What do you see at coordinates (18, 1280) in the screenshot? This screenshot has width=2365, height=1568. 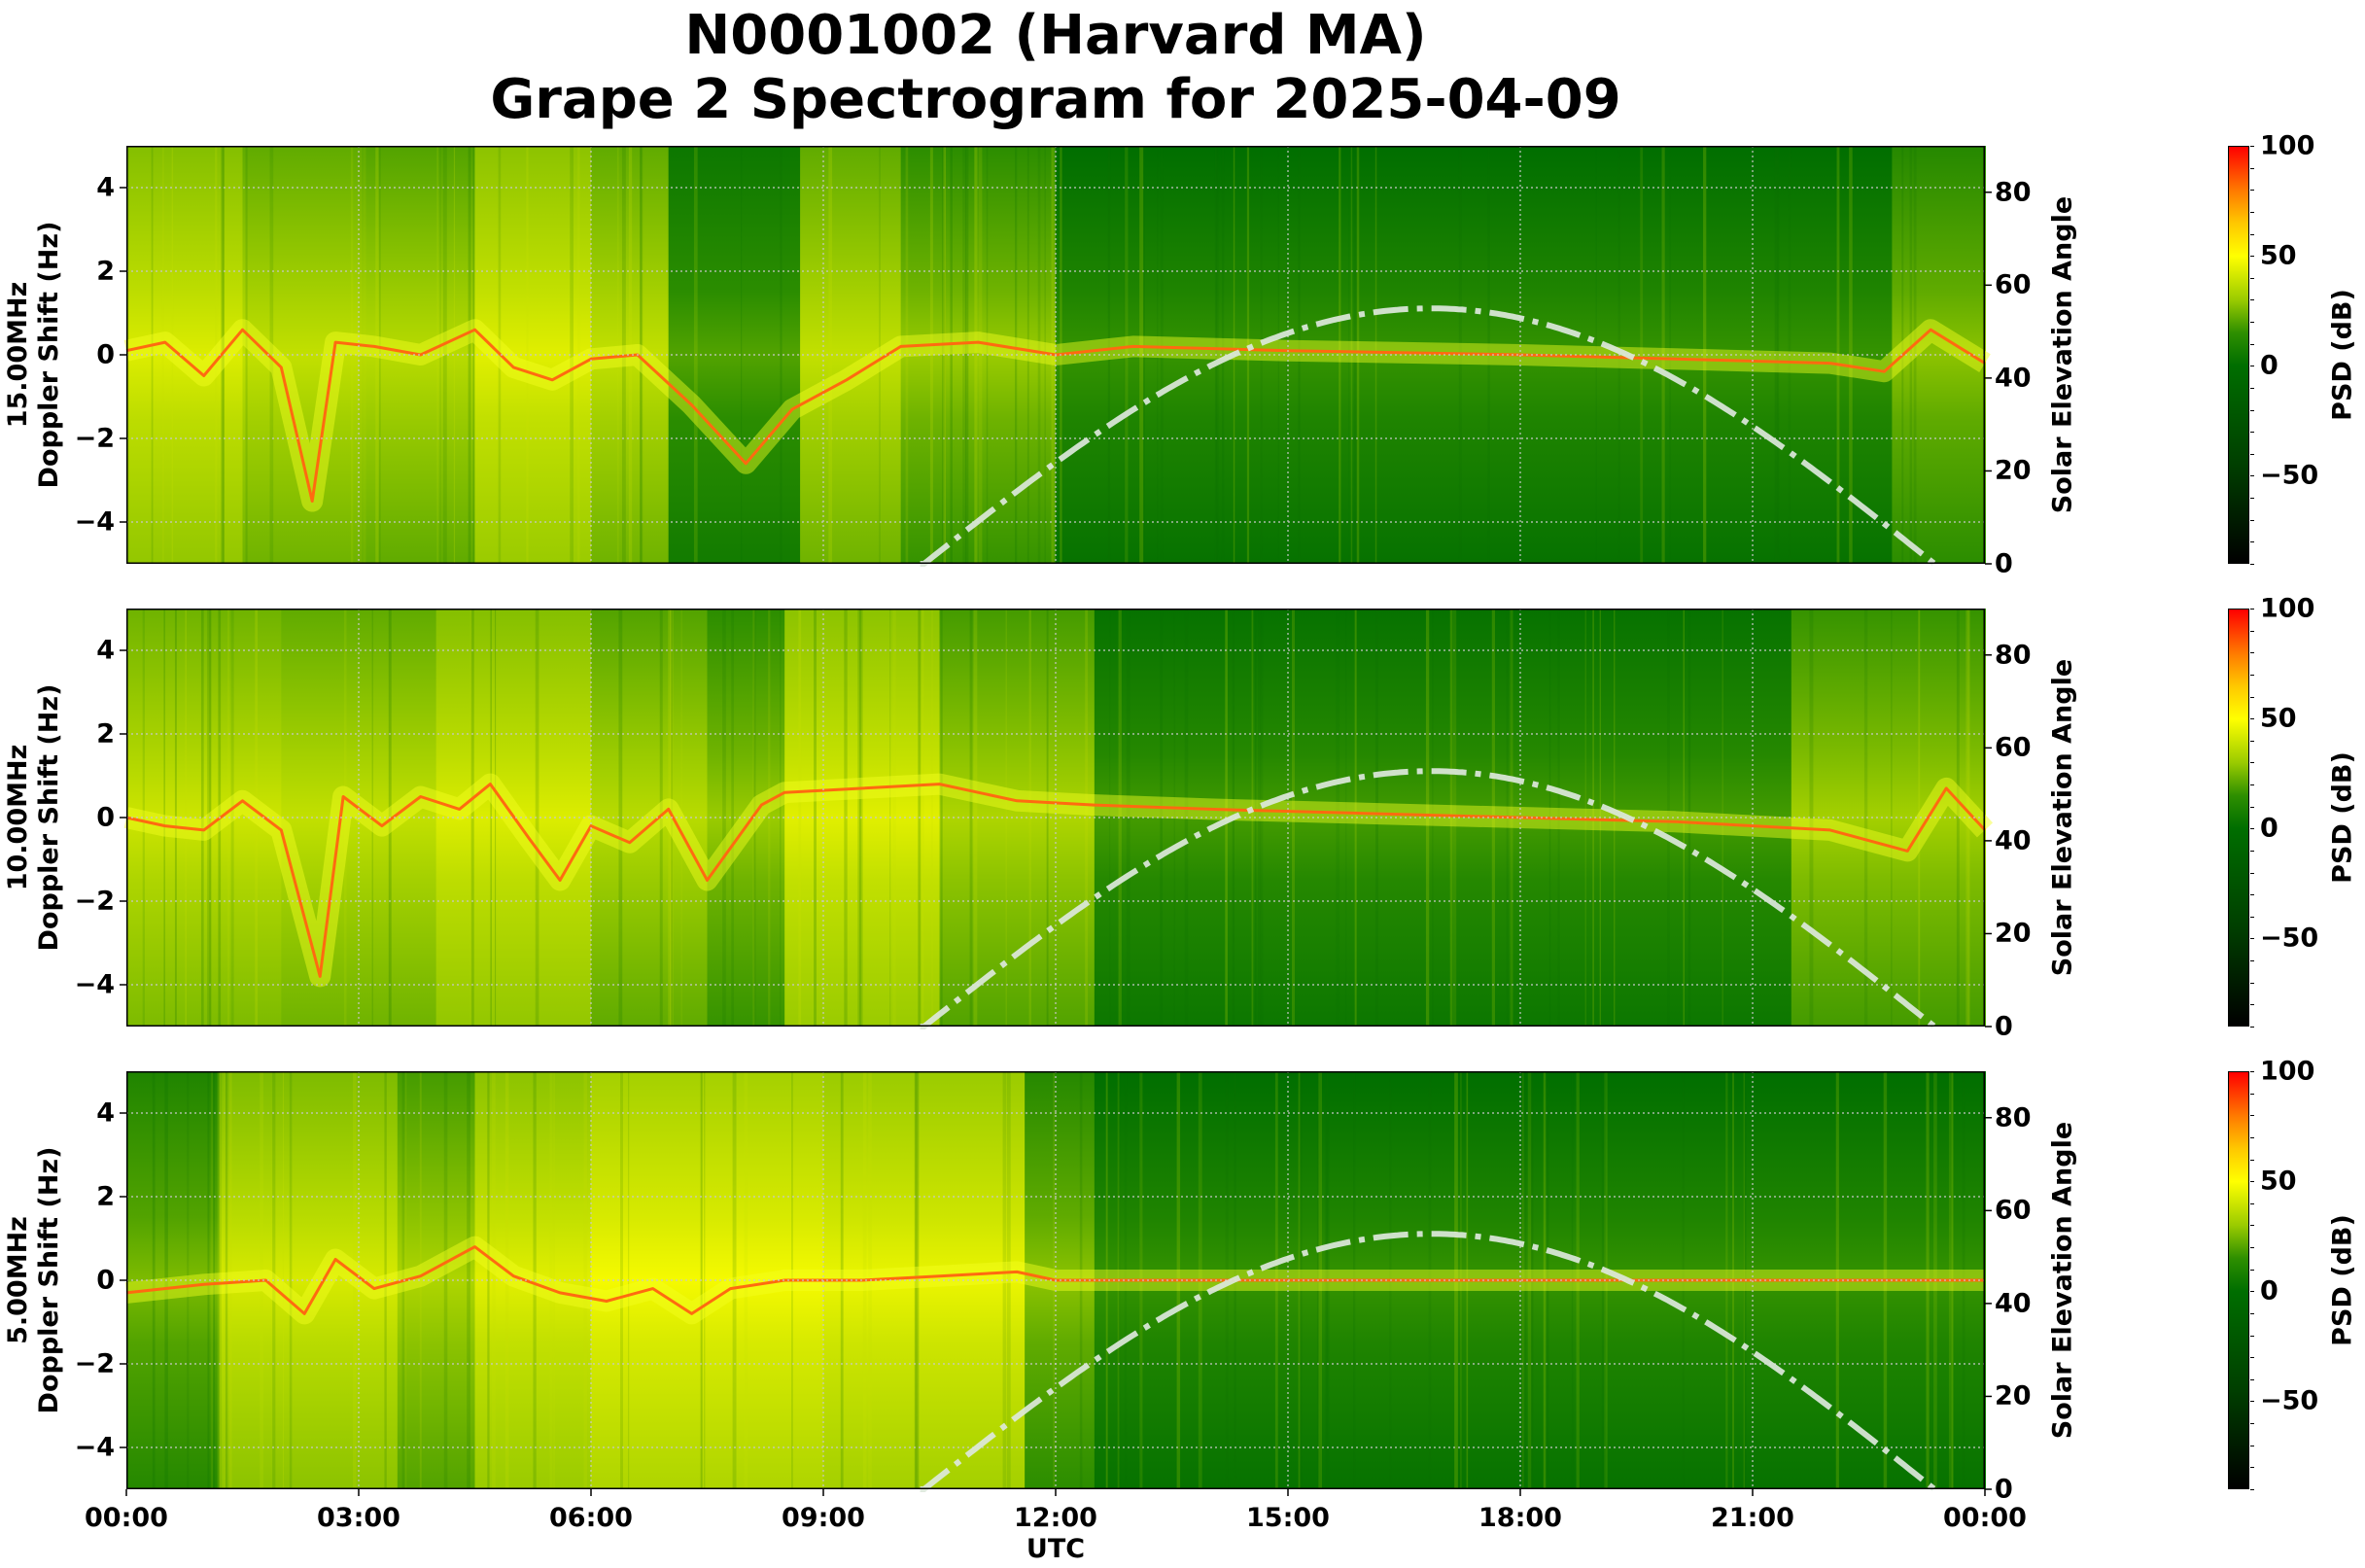 I see `frequency-label: 5.00MHz` at bounding box center [18, 1280].